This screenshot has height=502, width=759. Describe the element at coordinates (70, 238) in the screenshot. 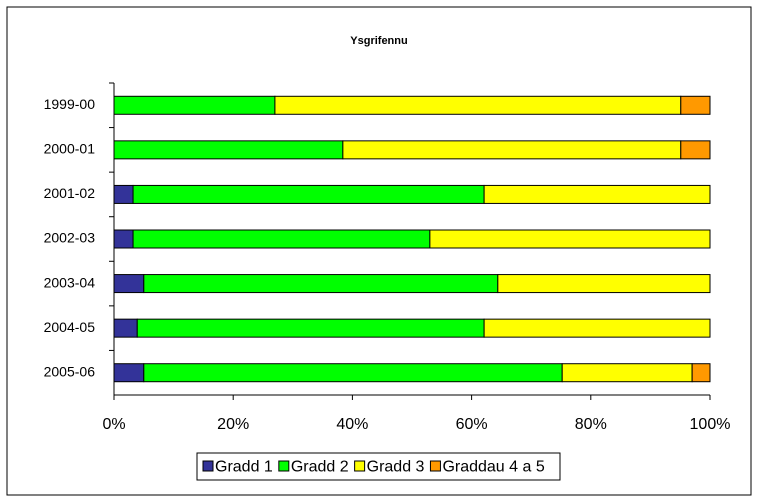

I see `y-tick-label: 2002-03` at that location.